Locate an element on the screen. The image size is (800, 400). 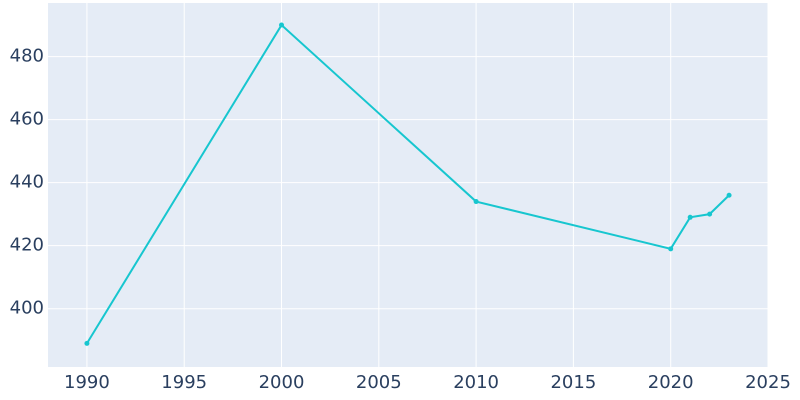
y-tick-label: 400 is located at coordinates (27, 308).